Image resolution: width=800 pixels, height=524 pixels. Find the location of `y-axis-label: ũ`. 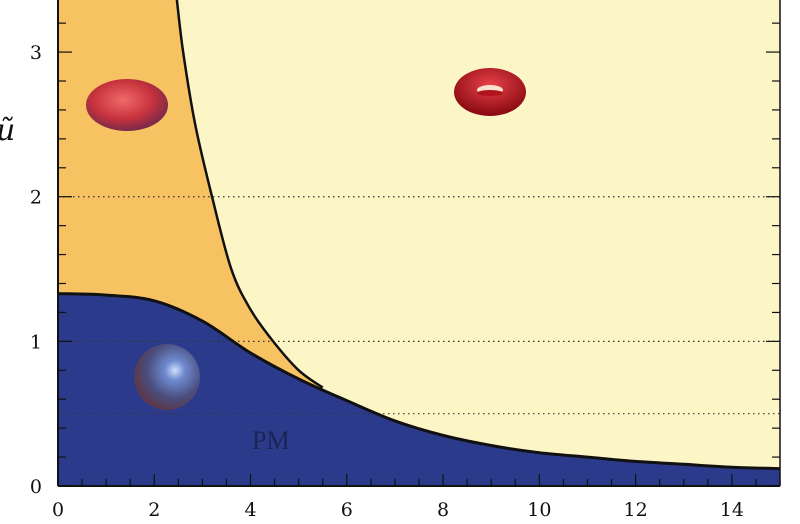

y-axis-label: ũ is located at coordinates (7, 130).